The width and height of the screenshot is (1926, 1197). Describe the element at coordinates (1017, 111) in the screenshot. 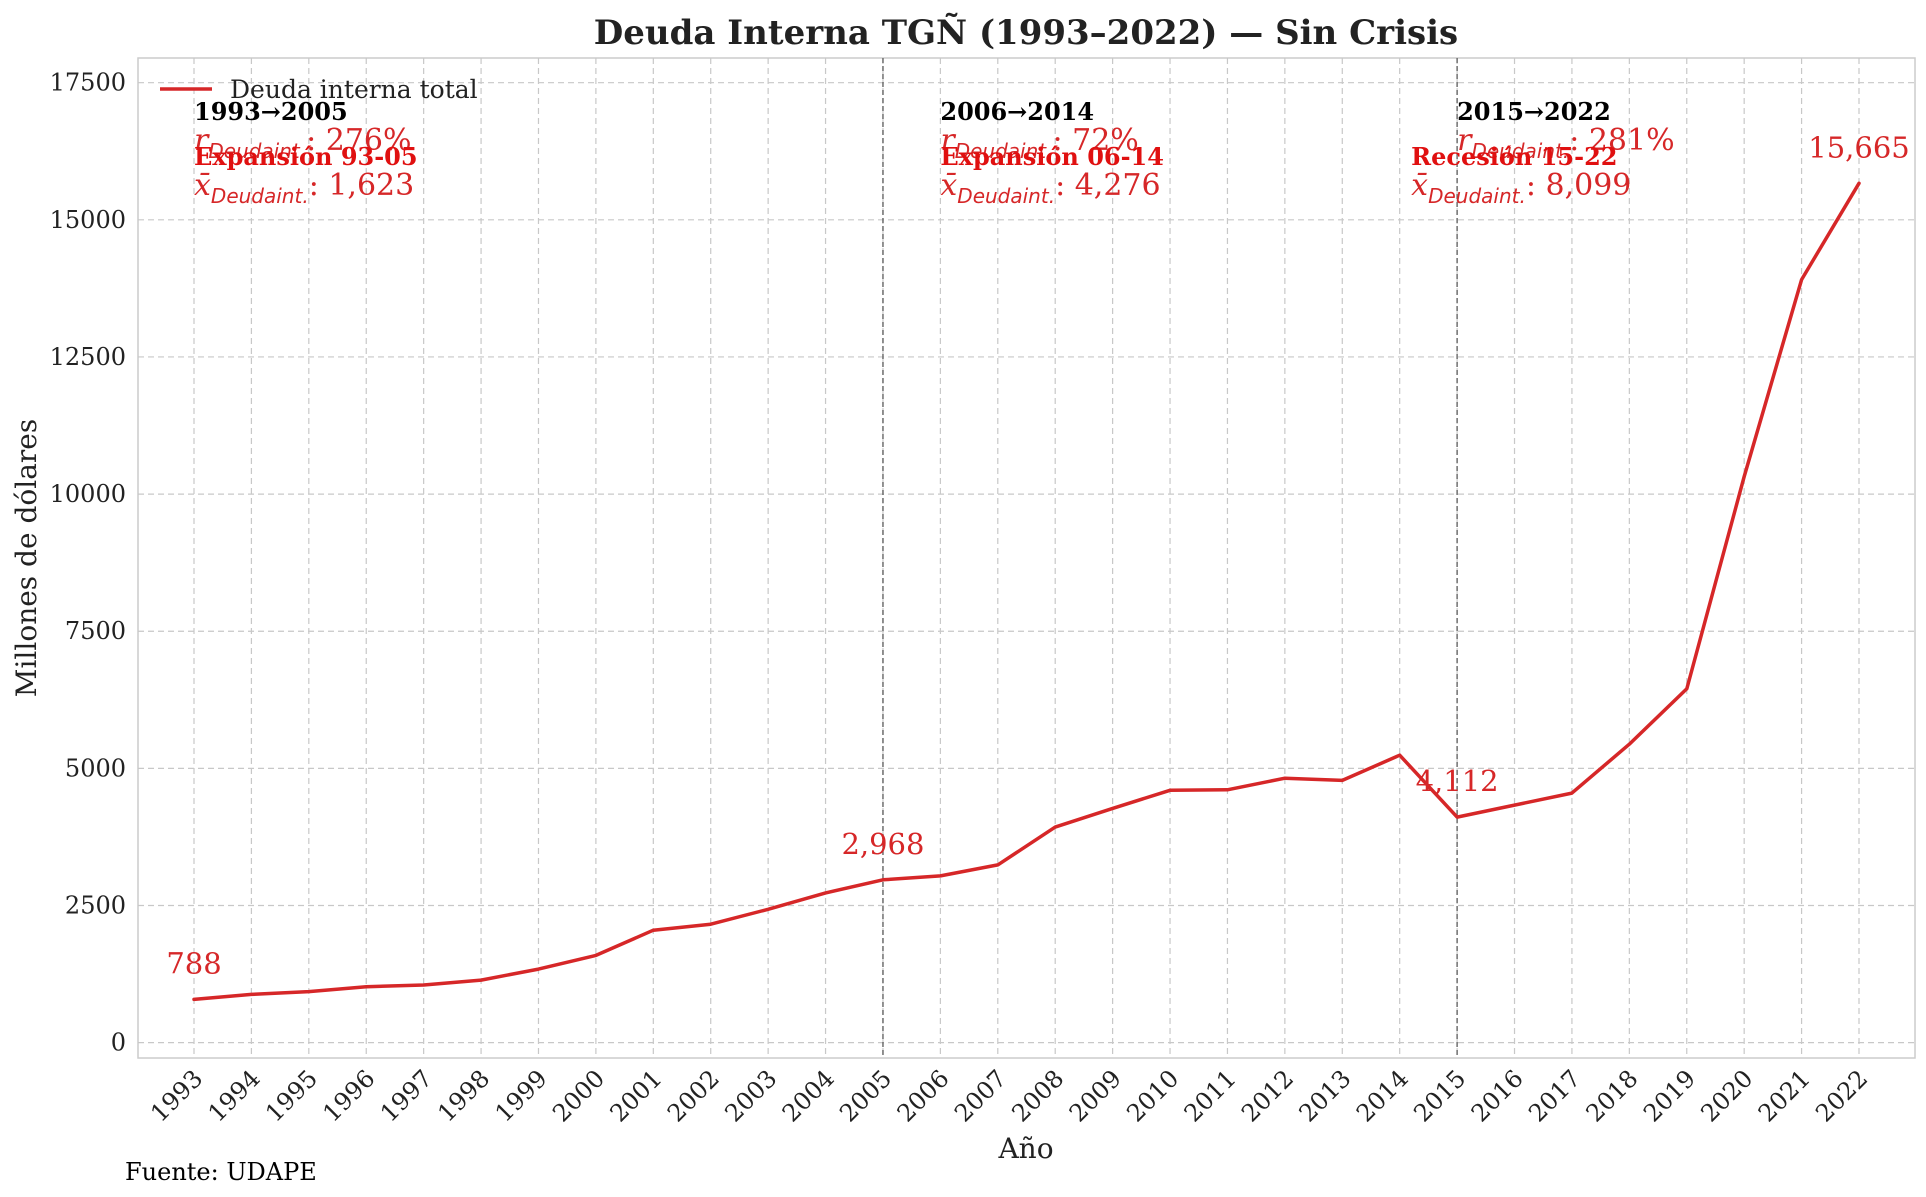

I see `period-heading: 2006→2014` at that location.